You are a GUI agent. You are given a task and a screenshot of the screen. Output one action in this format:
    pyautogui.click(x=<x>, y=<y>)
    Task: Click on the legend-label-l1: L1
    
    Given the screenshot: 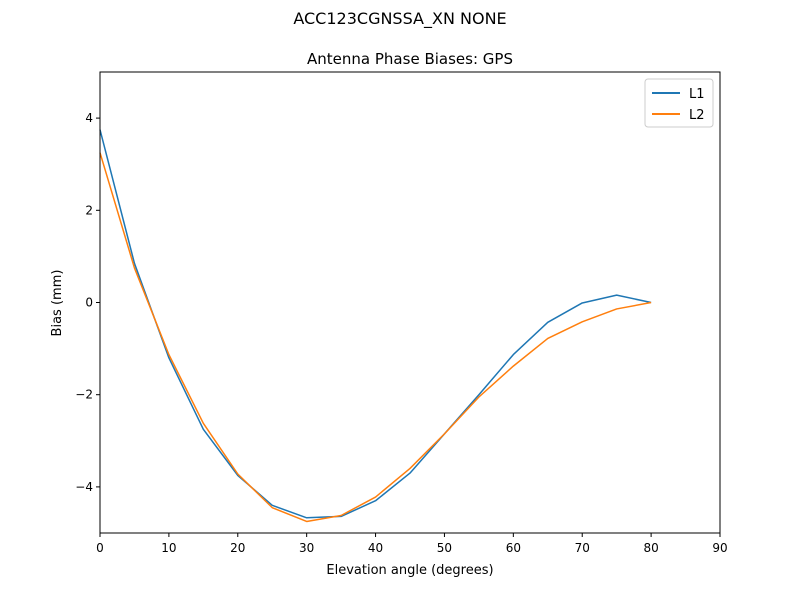 What is the action you would take?
    pyautogui.click(x=697, y=94)
    